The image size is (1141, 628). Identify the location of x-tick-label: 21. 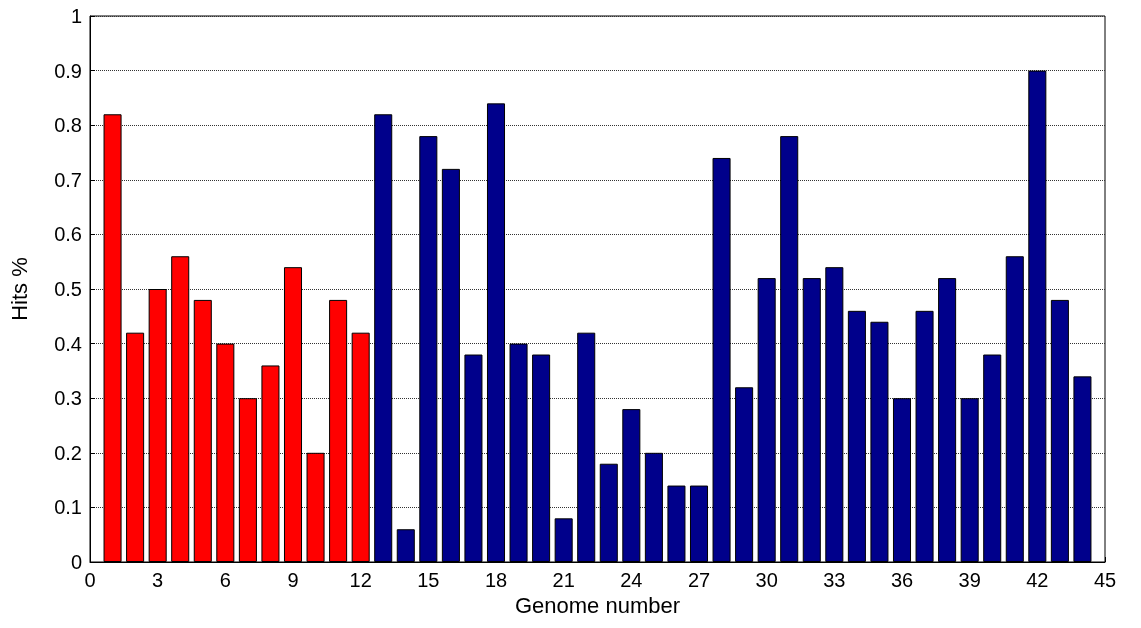
(563, 580).